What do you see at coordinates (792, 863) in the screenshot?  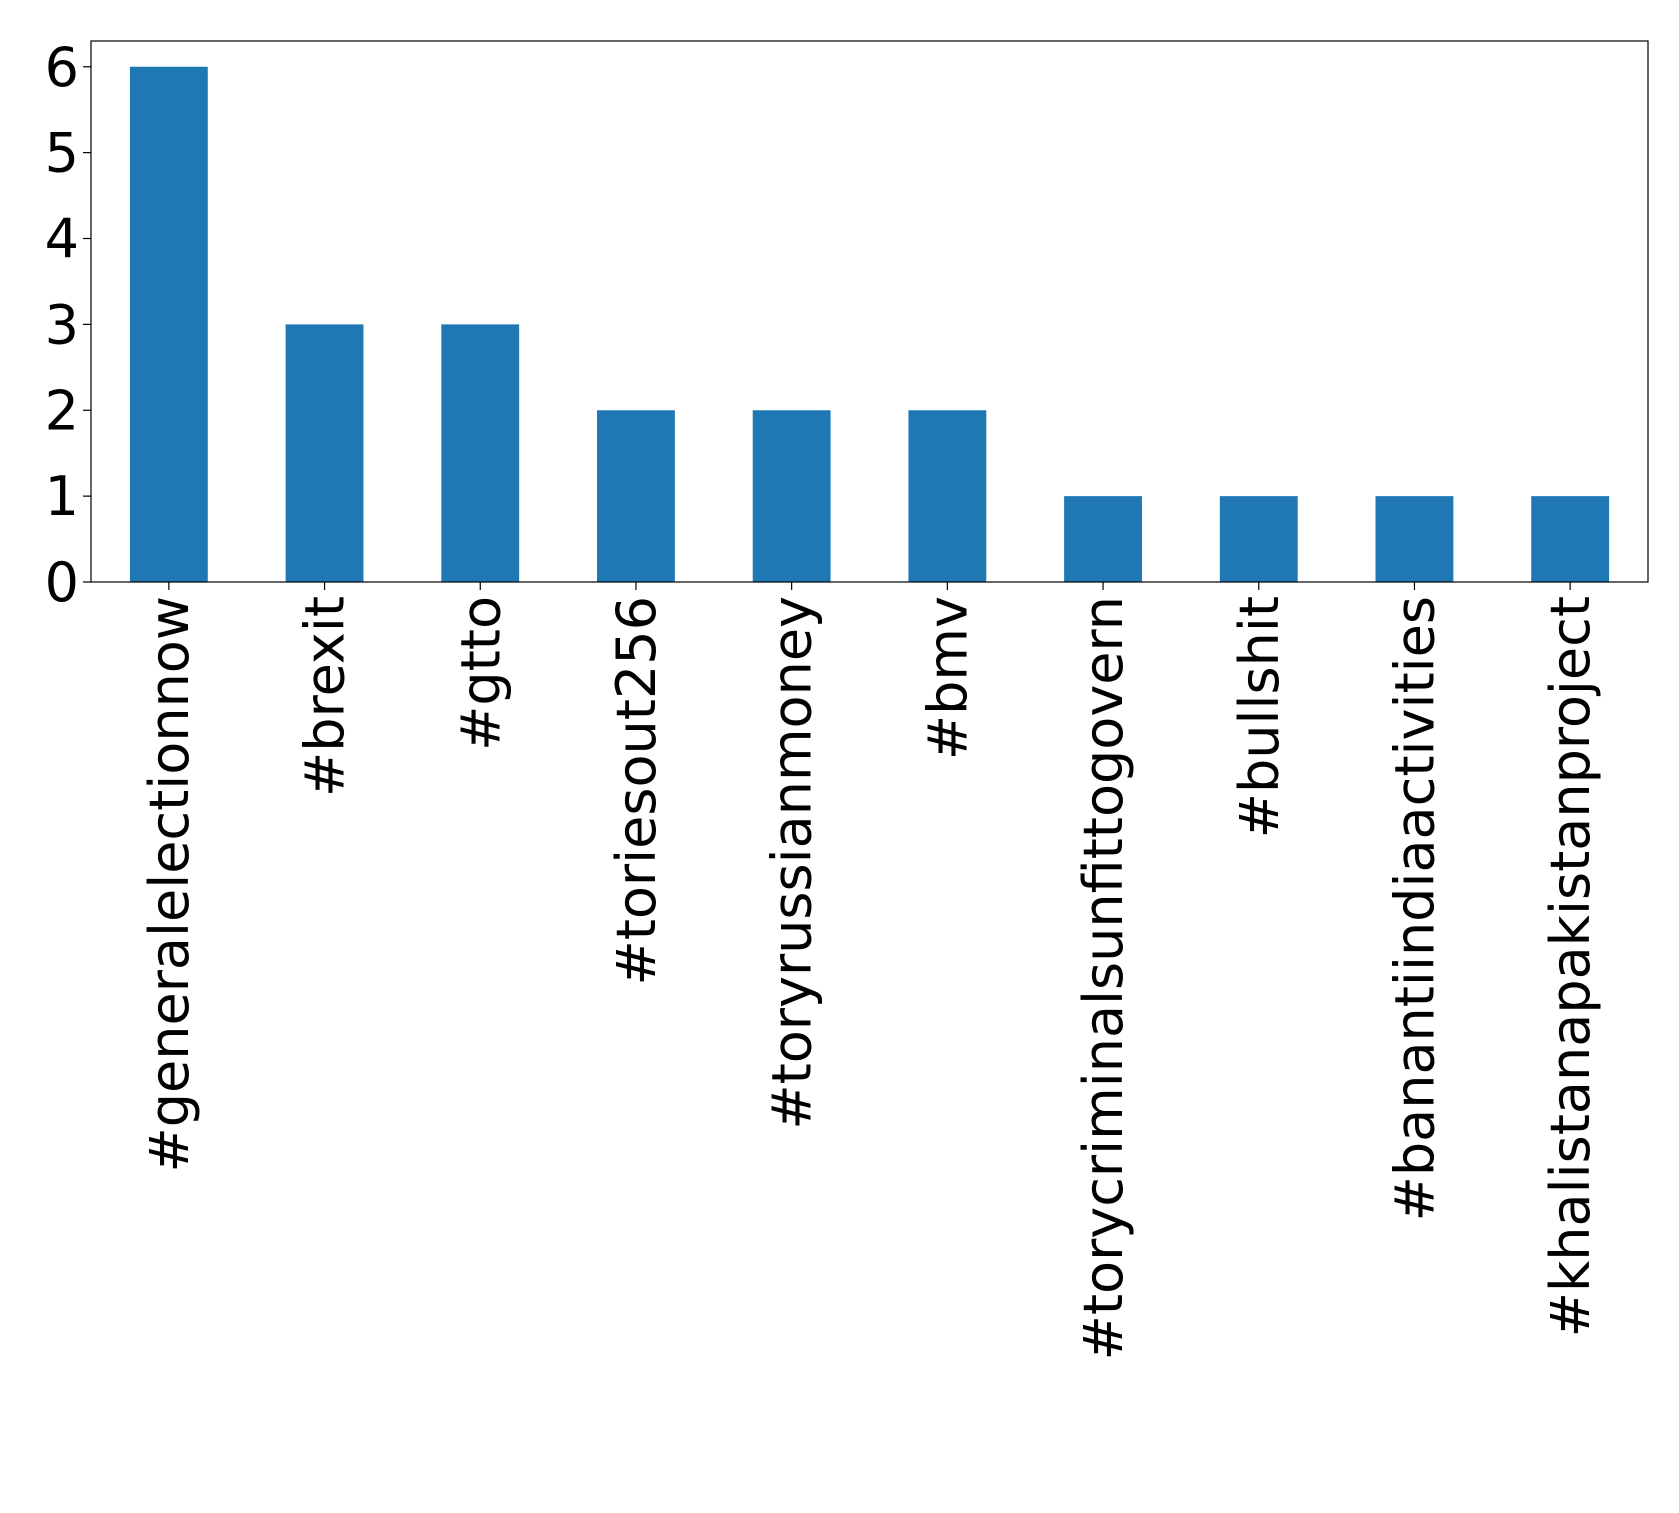 I see `x-tick-label: #toryrussianmoney` at bounding box center [792, 863].